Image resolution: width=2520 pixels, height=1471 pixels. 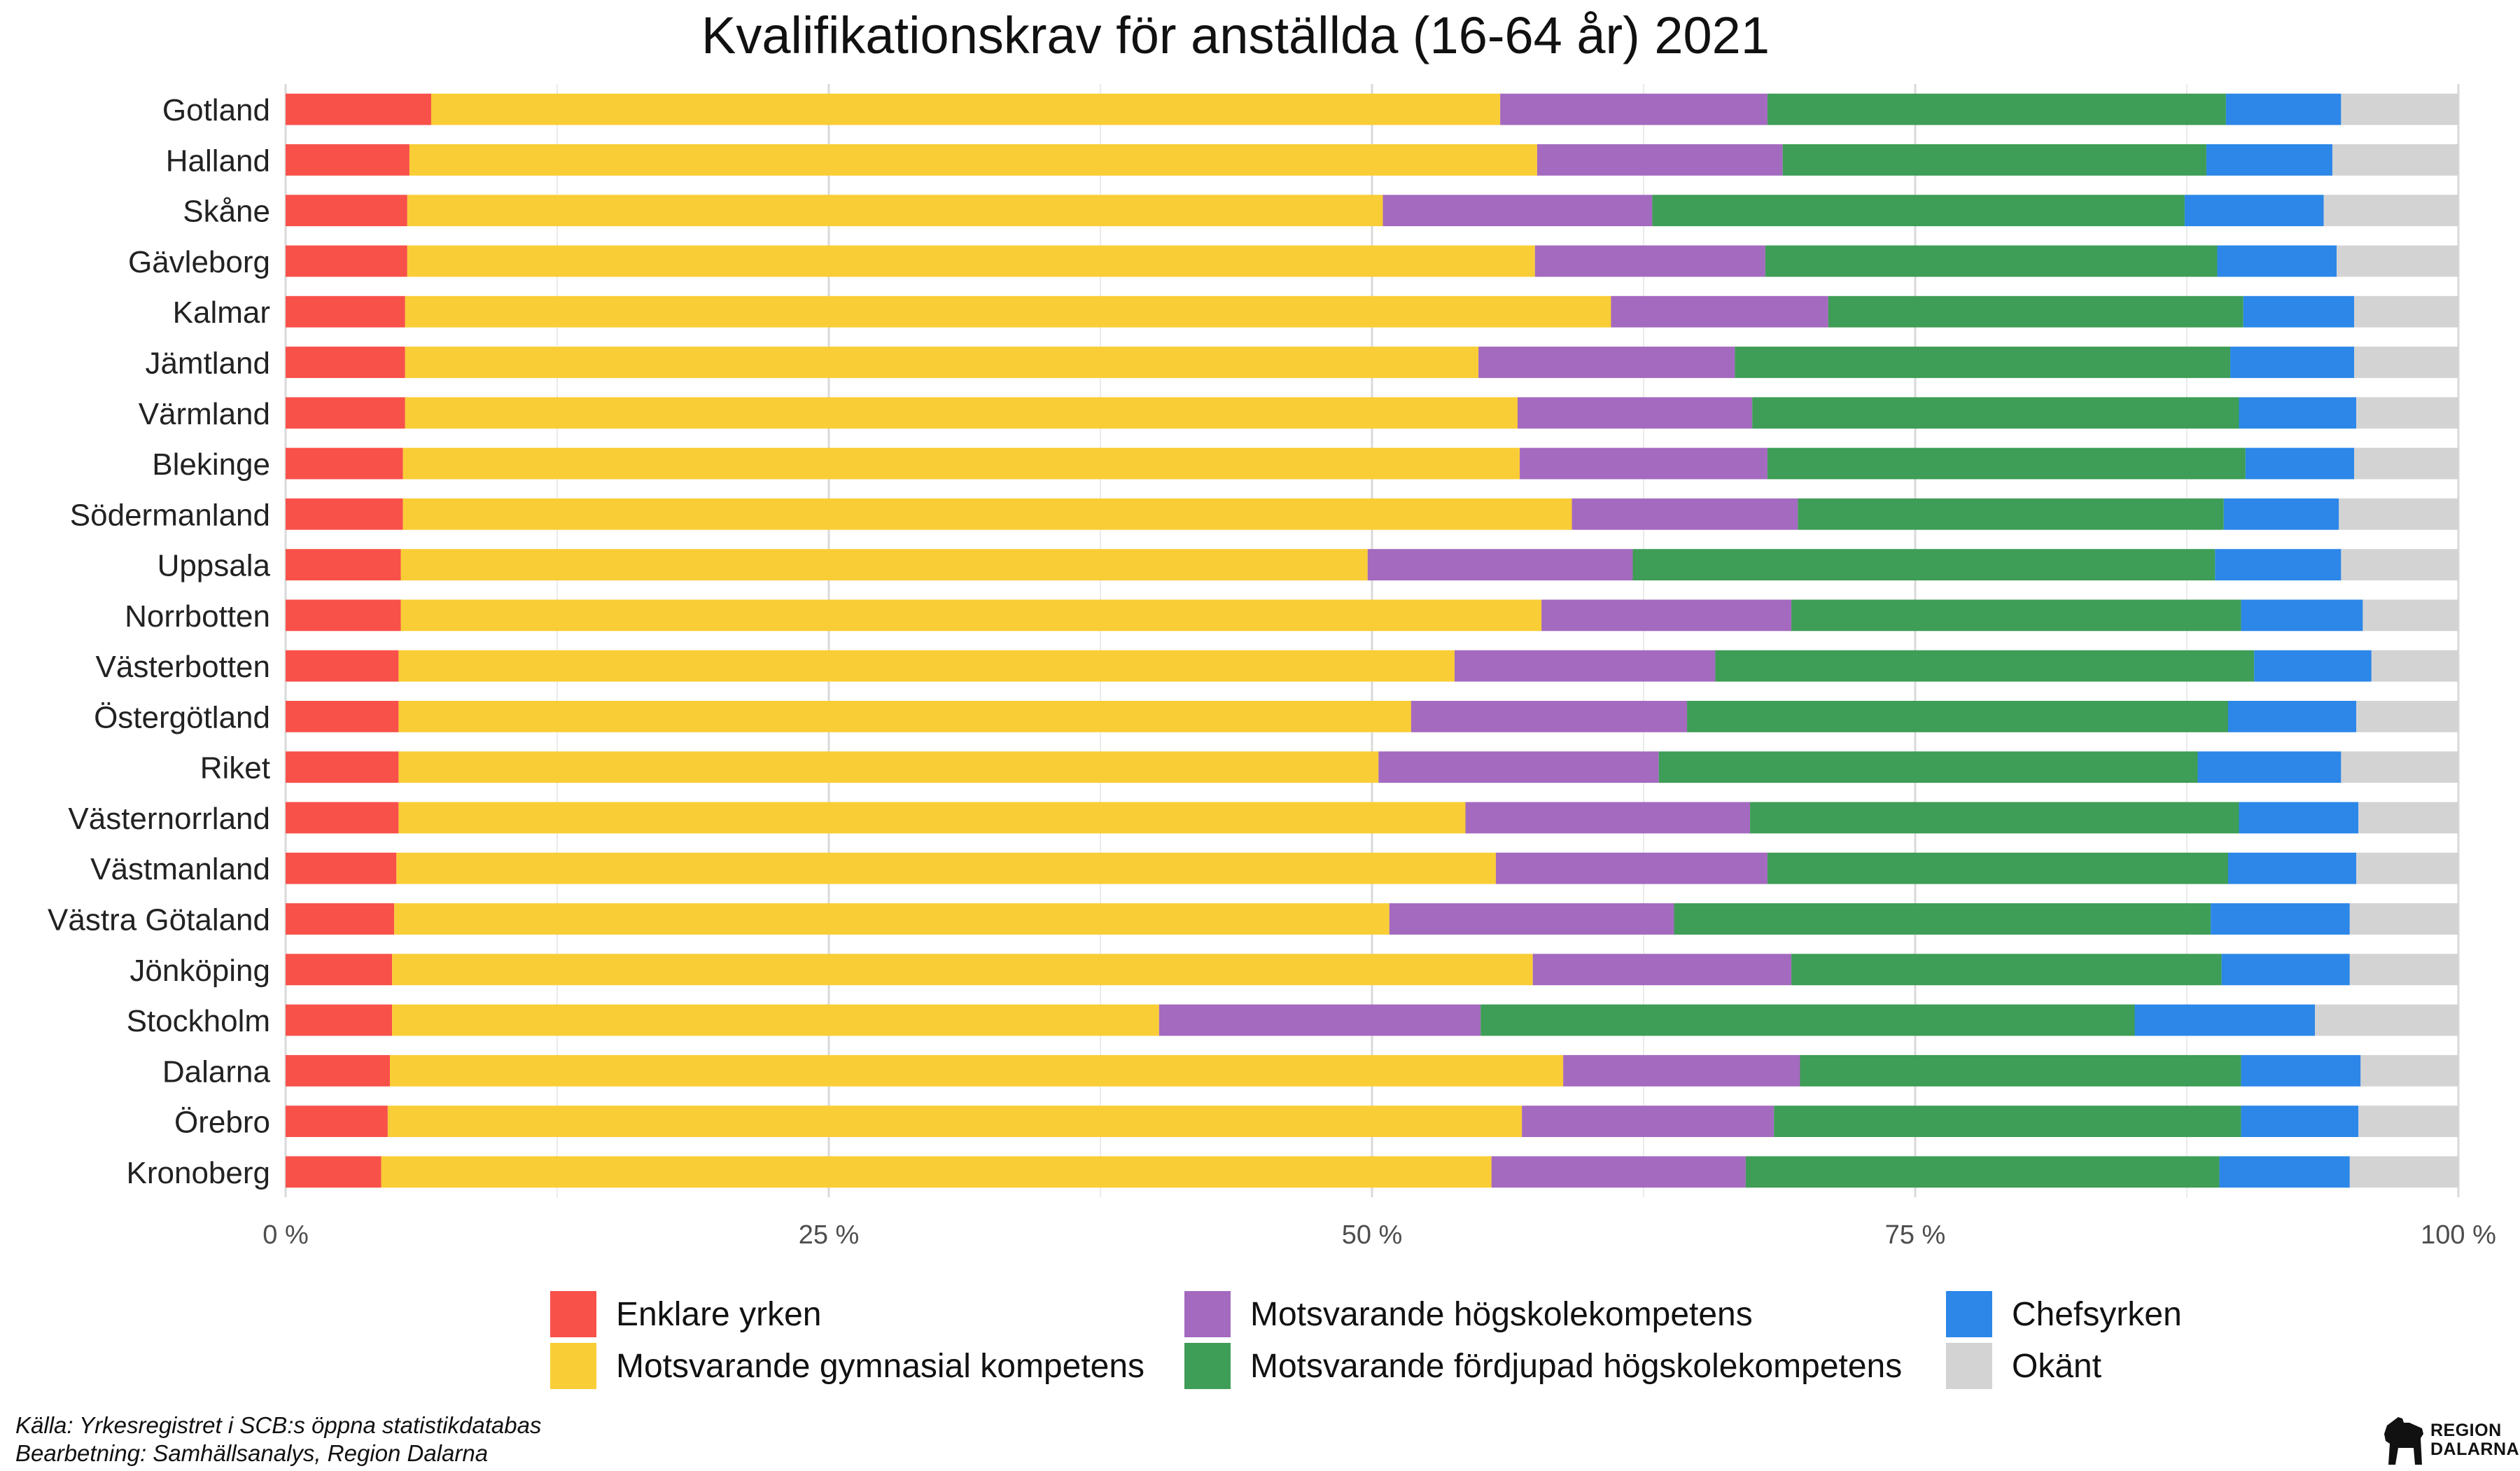 What do you see at coordinates (1501, 1314) in the screenshot?
I see `legend-label: Motsvarande högskolekompetens` at bounding box center [1501, 1314].